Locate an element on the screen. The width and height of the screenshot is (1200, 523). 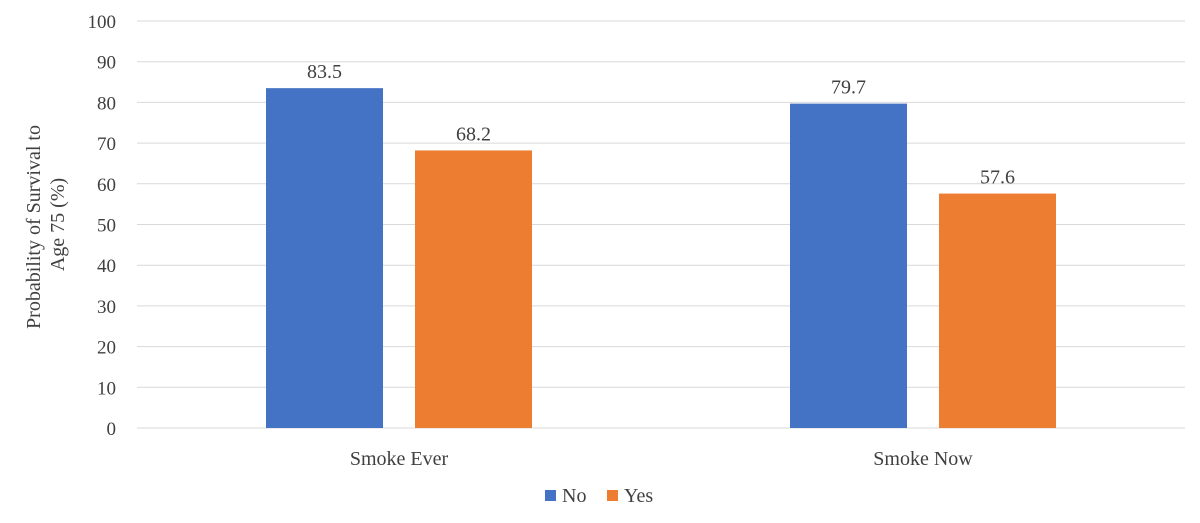
y-tick-label: 90 is located at coordinates (106, 63).